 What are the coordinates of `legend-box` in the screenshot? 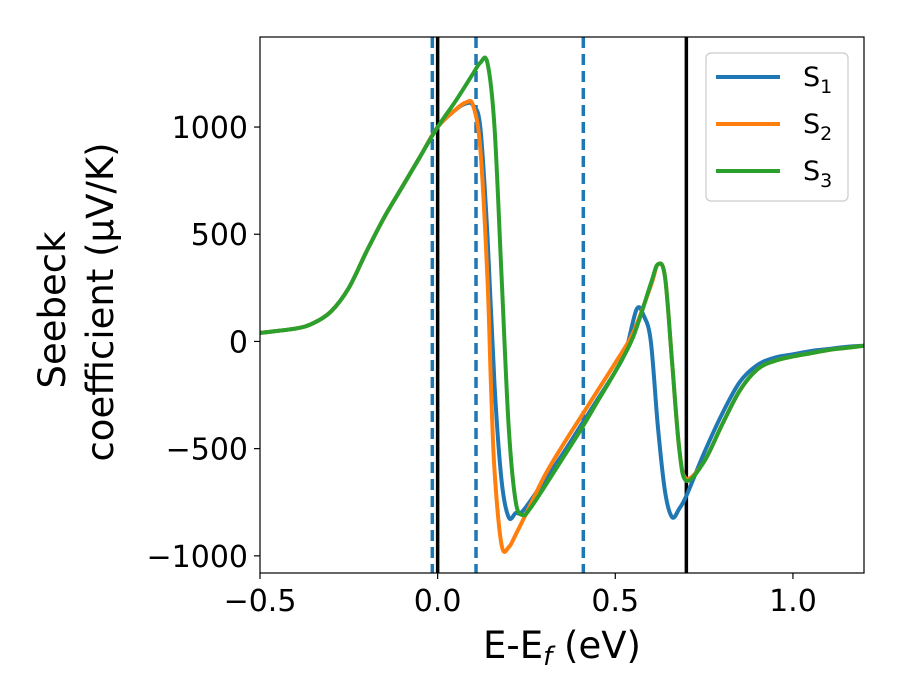 It's located at (777, 127).